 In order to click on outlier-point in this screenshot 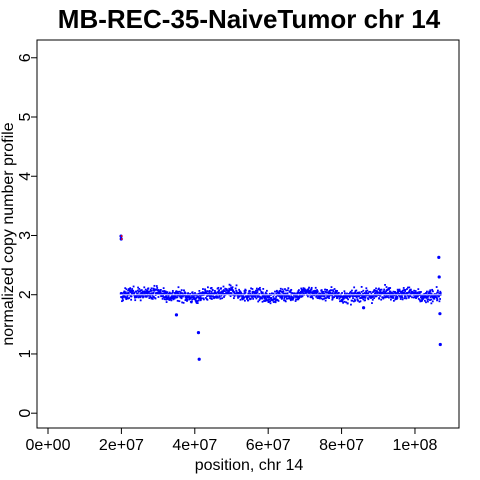, I will do `click(440, 344)`.